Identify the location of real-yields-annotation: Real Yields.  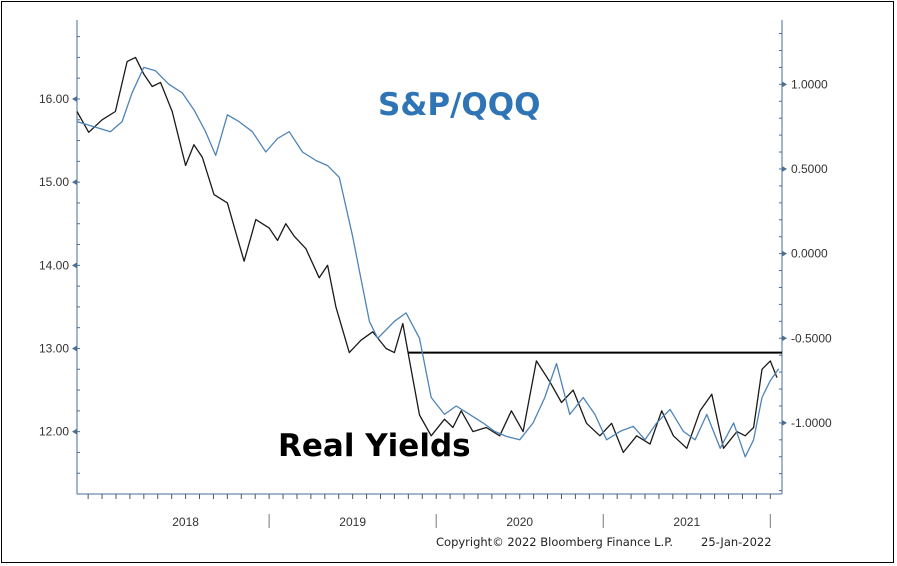
(374, 446).